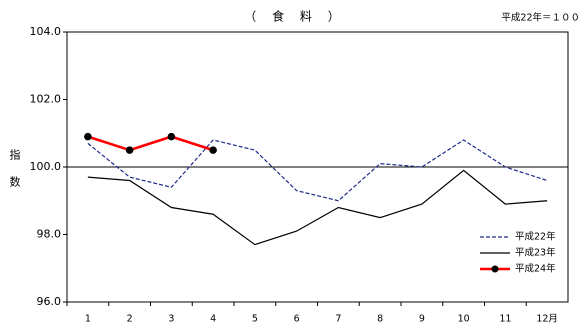 The height and width of the screenshot is (326, 585). Describe the element at coordinates (338, 319) in the screenshot. I see `x-tick-label: 7` at that location.